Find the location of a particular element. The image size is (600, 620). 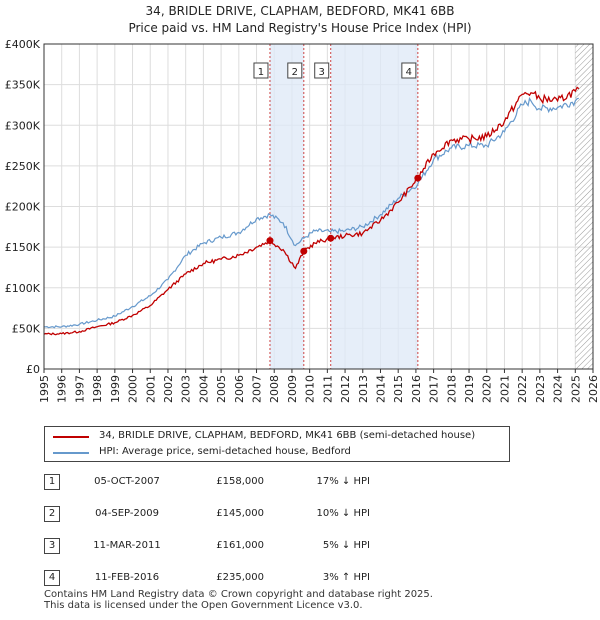

x-tick-label: 2018 is located at coordinates (451, 389).